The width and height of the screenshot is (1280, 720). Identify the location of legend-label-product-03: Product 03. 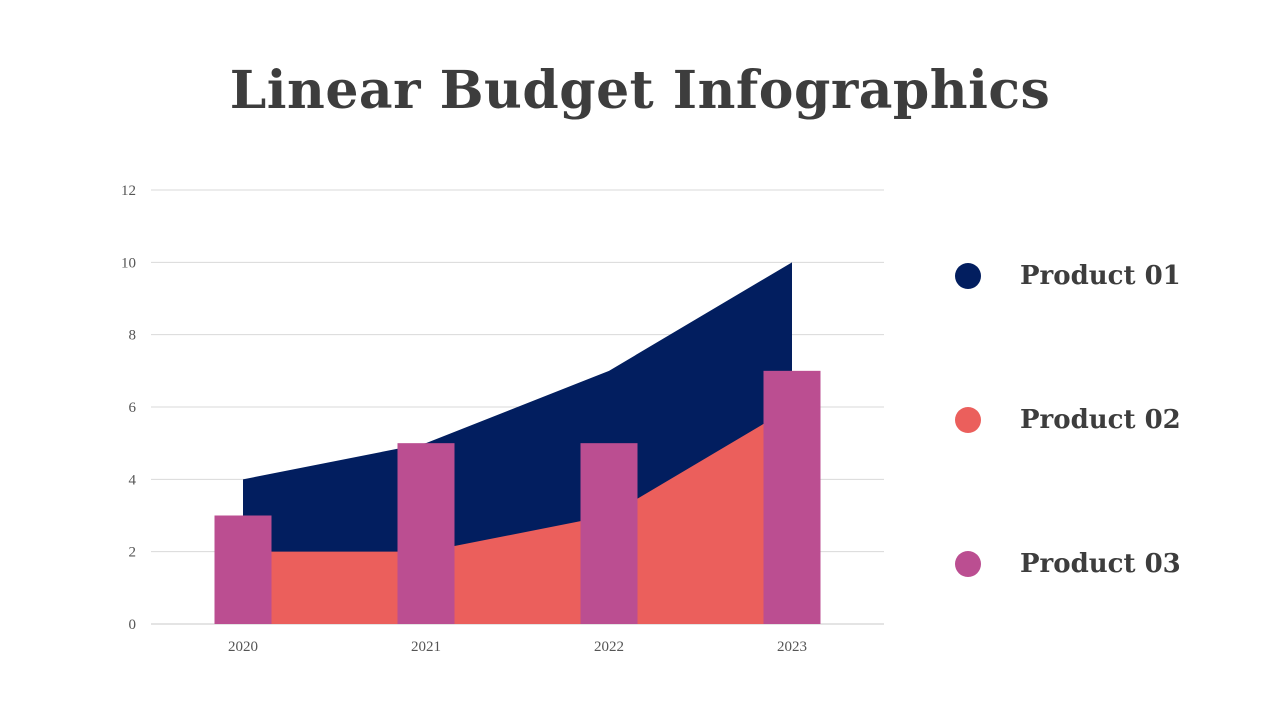
(1100, 564).